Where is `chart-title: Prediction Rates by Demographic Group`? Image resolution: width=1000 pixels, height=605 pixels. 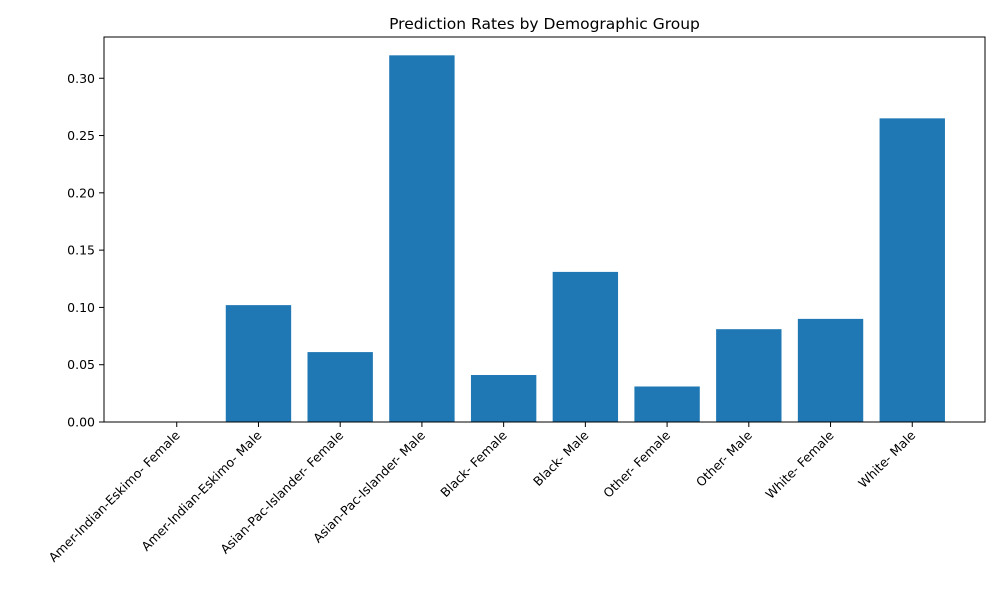
chart-title: Prediction Rates by Demographic Group is located at coordinates (544, 24).